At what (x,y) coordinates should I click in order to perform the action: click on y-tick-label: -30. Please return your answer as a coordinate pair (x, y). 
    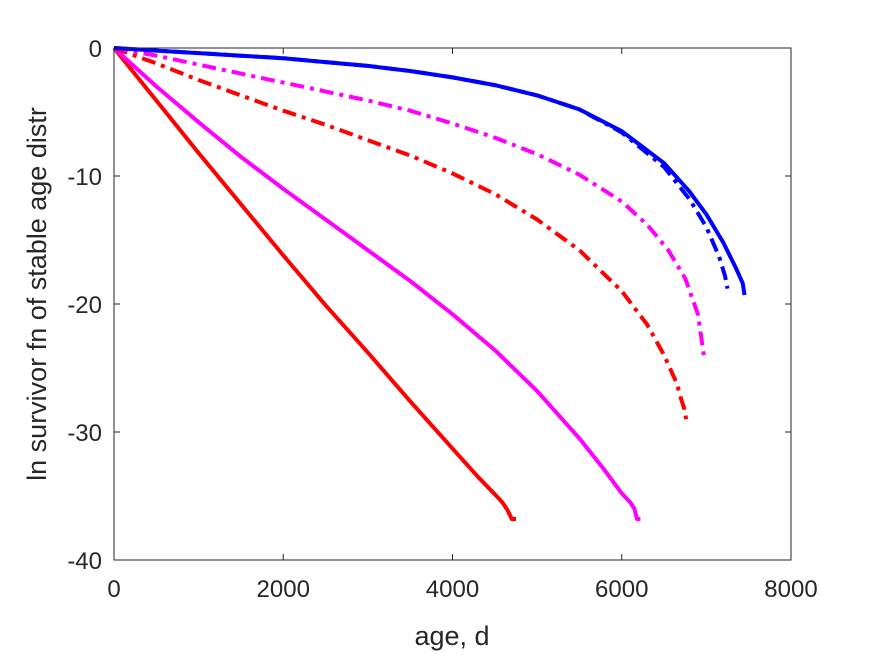
    Looking at the image, I should click on (84, 433).